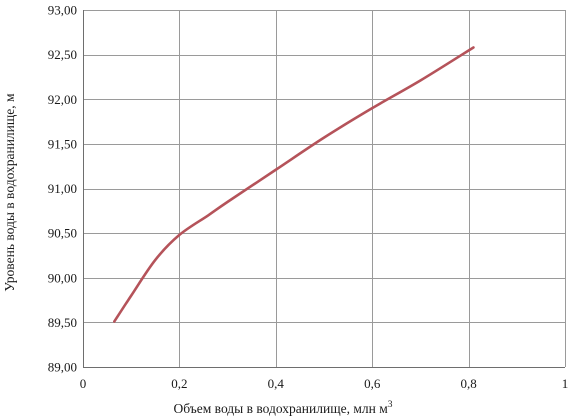  What do you see at coordinates (9, 192) in the screenshot?
I see `y-axis-title: Уровень воды в водохранилище, м` at bounding box center [9, 192].